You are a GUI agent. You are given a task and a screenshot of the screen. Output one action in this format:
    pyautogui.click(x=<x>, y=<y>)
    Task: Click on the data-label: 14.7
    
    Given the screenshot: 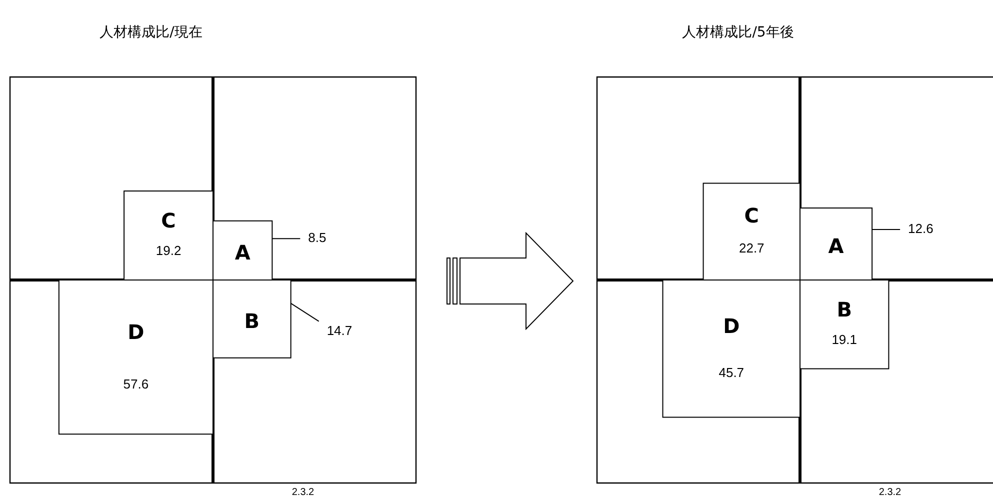 What is the action you would take?
    pyautogui.click(x=339, y=330)
    